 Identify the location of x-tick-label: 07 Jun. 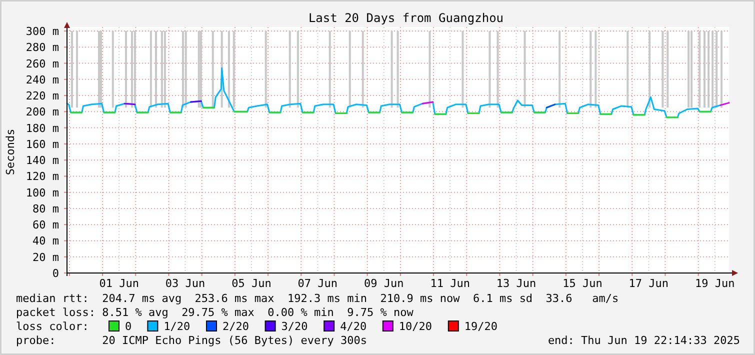
(318, 283).